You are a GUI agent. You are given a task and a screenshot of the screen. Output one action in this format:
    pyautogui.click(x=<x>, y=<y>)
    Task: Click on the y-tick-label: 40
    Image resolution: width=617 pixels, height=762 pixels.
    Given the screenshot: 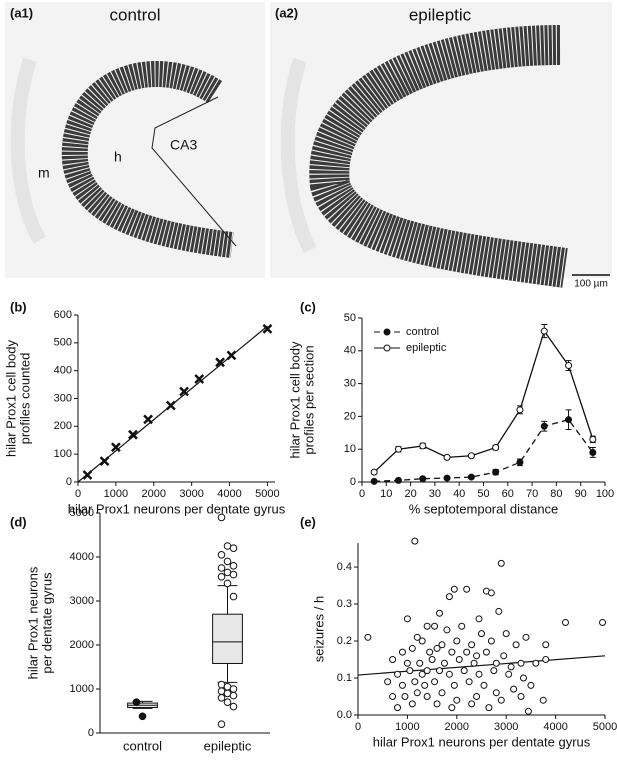 What is the action you would take?
    pyautogui.click(x=350, y=351)
    